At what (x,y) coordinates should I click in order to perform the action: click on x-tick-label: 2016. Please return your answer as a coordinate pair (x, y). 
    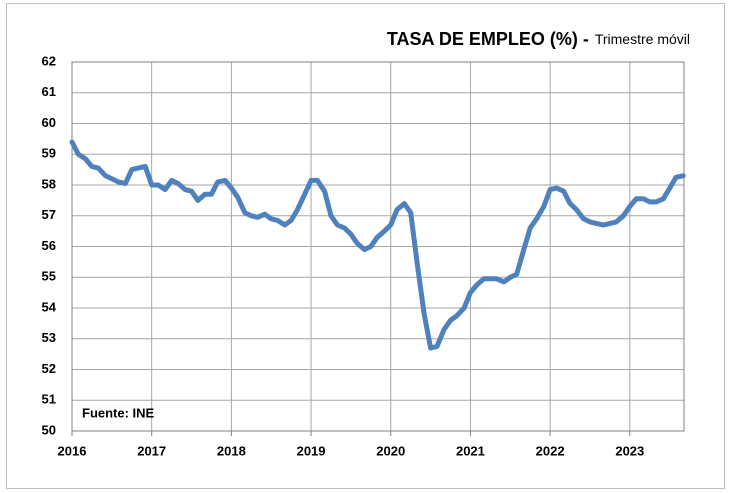
    Looking at the image, I should click on (72, 450).